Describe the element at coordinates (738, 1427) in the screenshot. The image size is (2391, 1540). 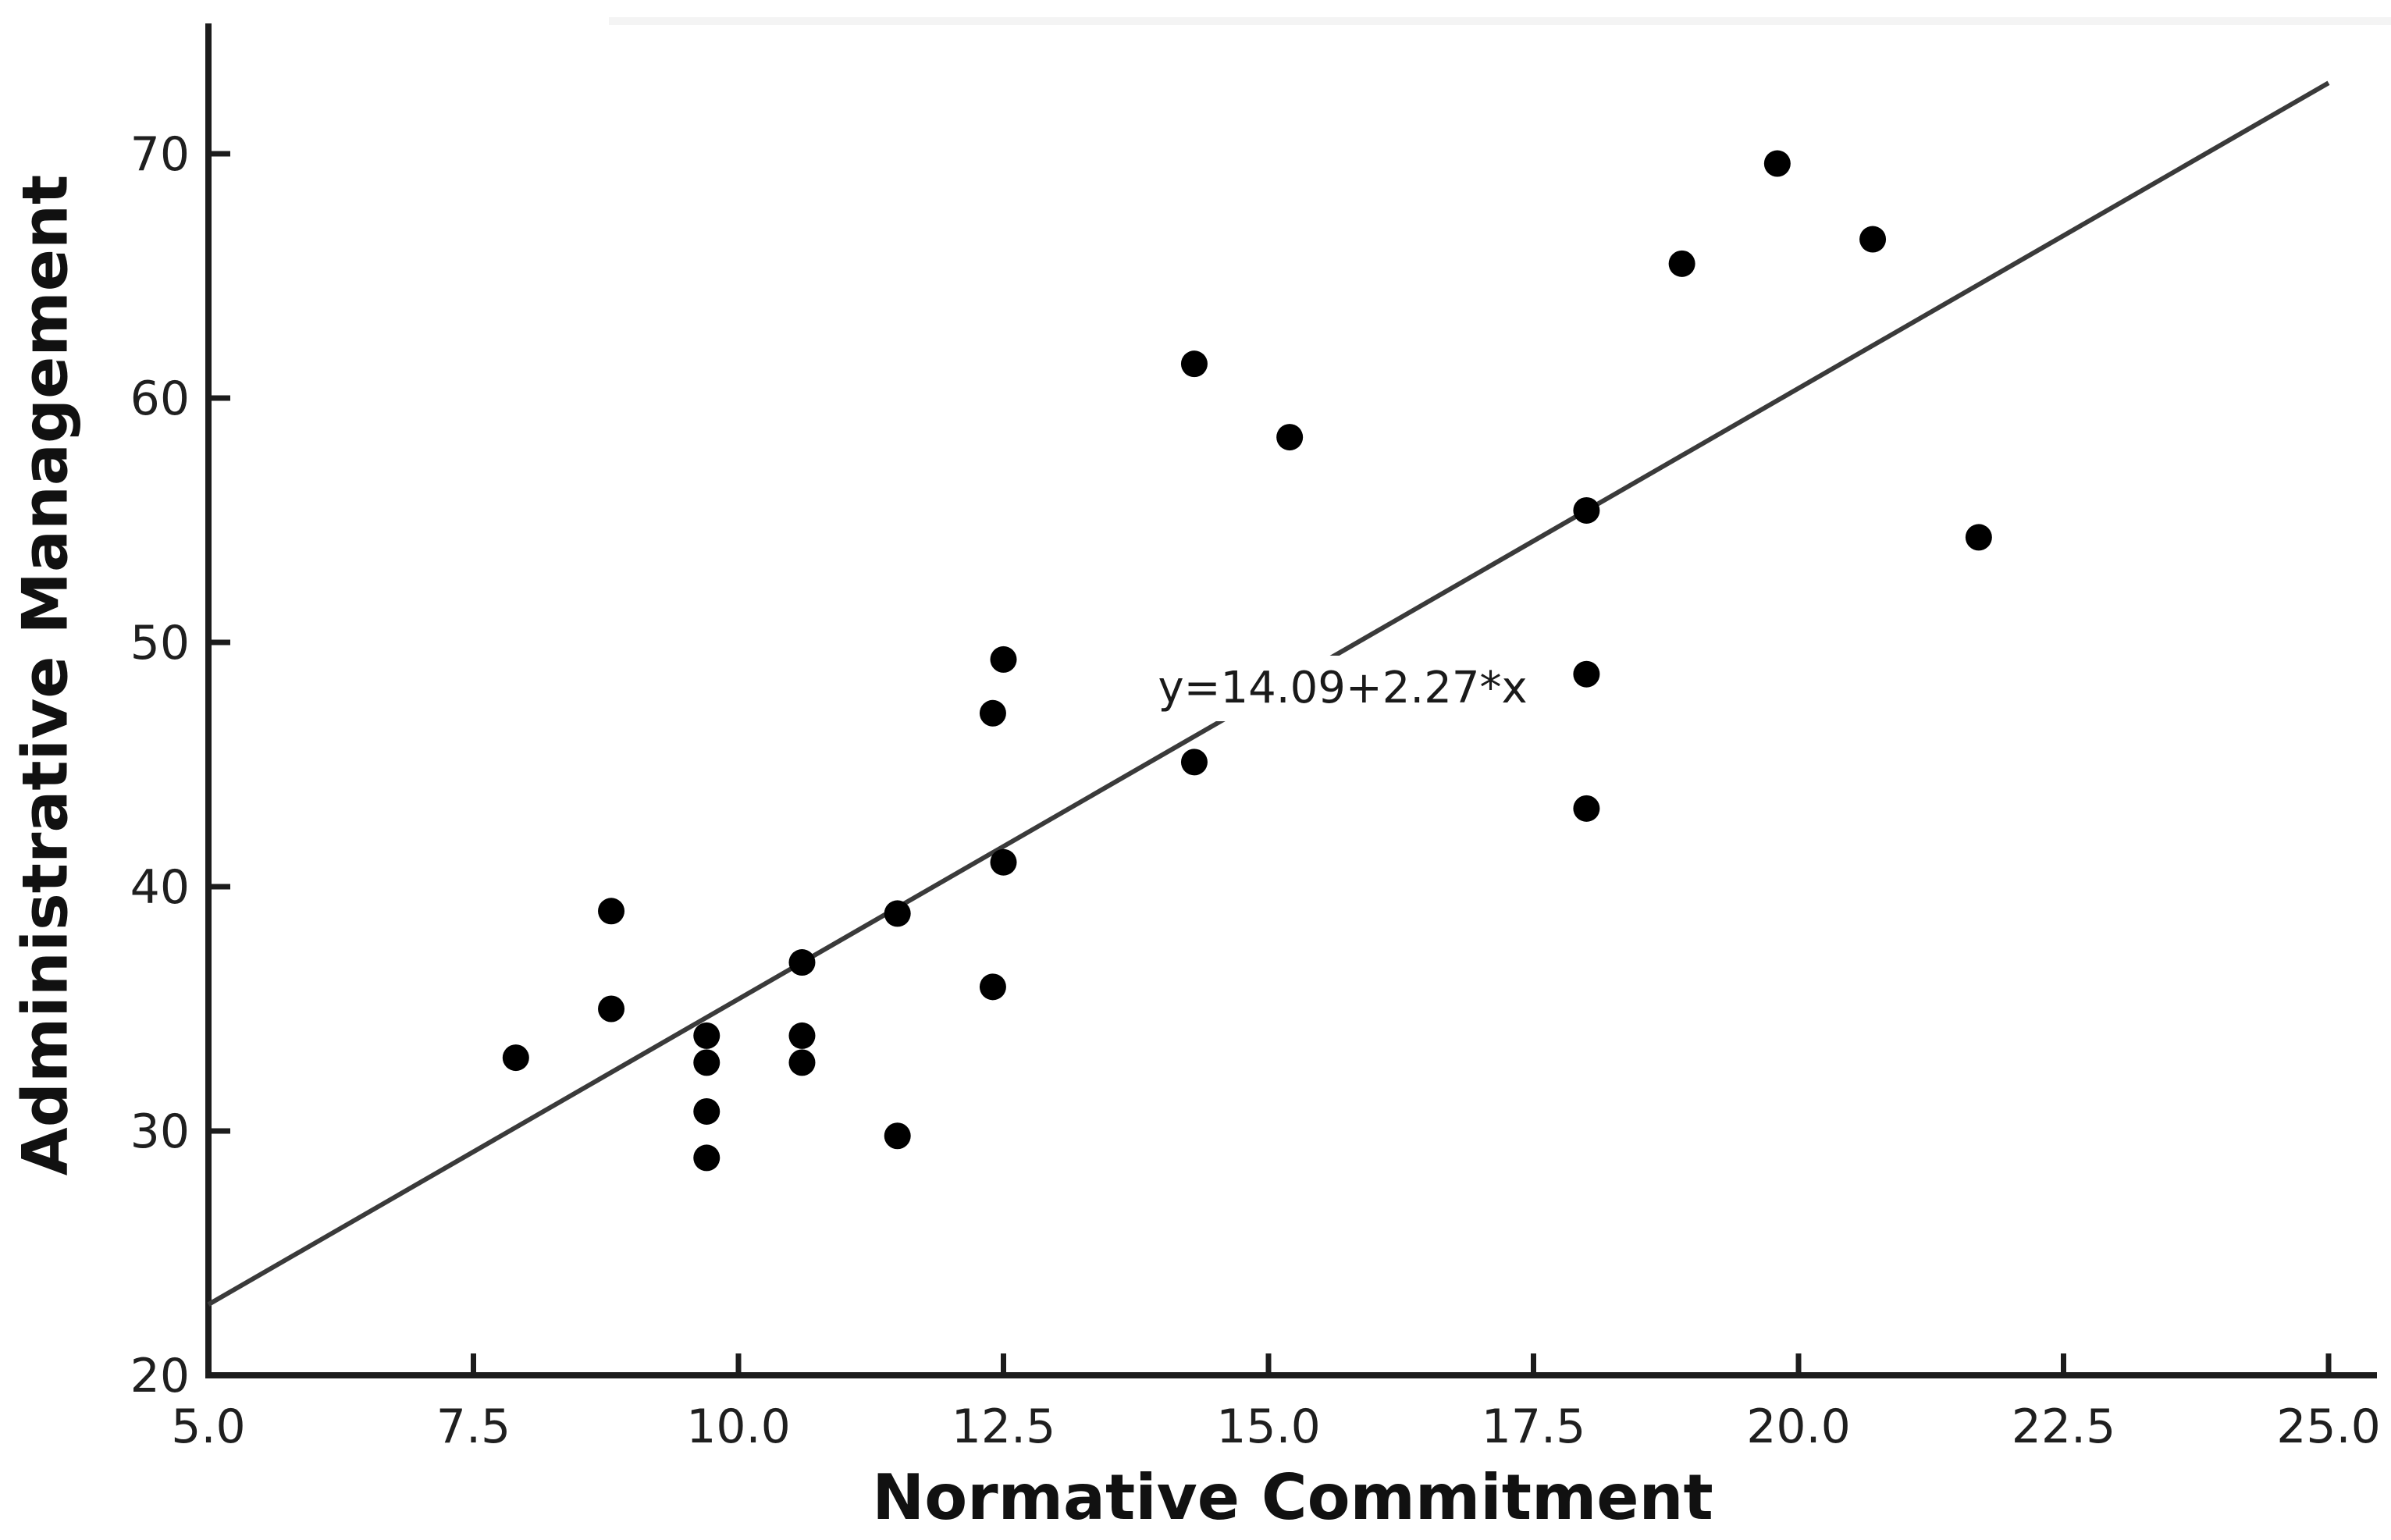
I see `x-tick-label: 10.0` at that location.